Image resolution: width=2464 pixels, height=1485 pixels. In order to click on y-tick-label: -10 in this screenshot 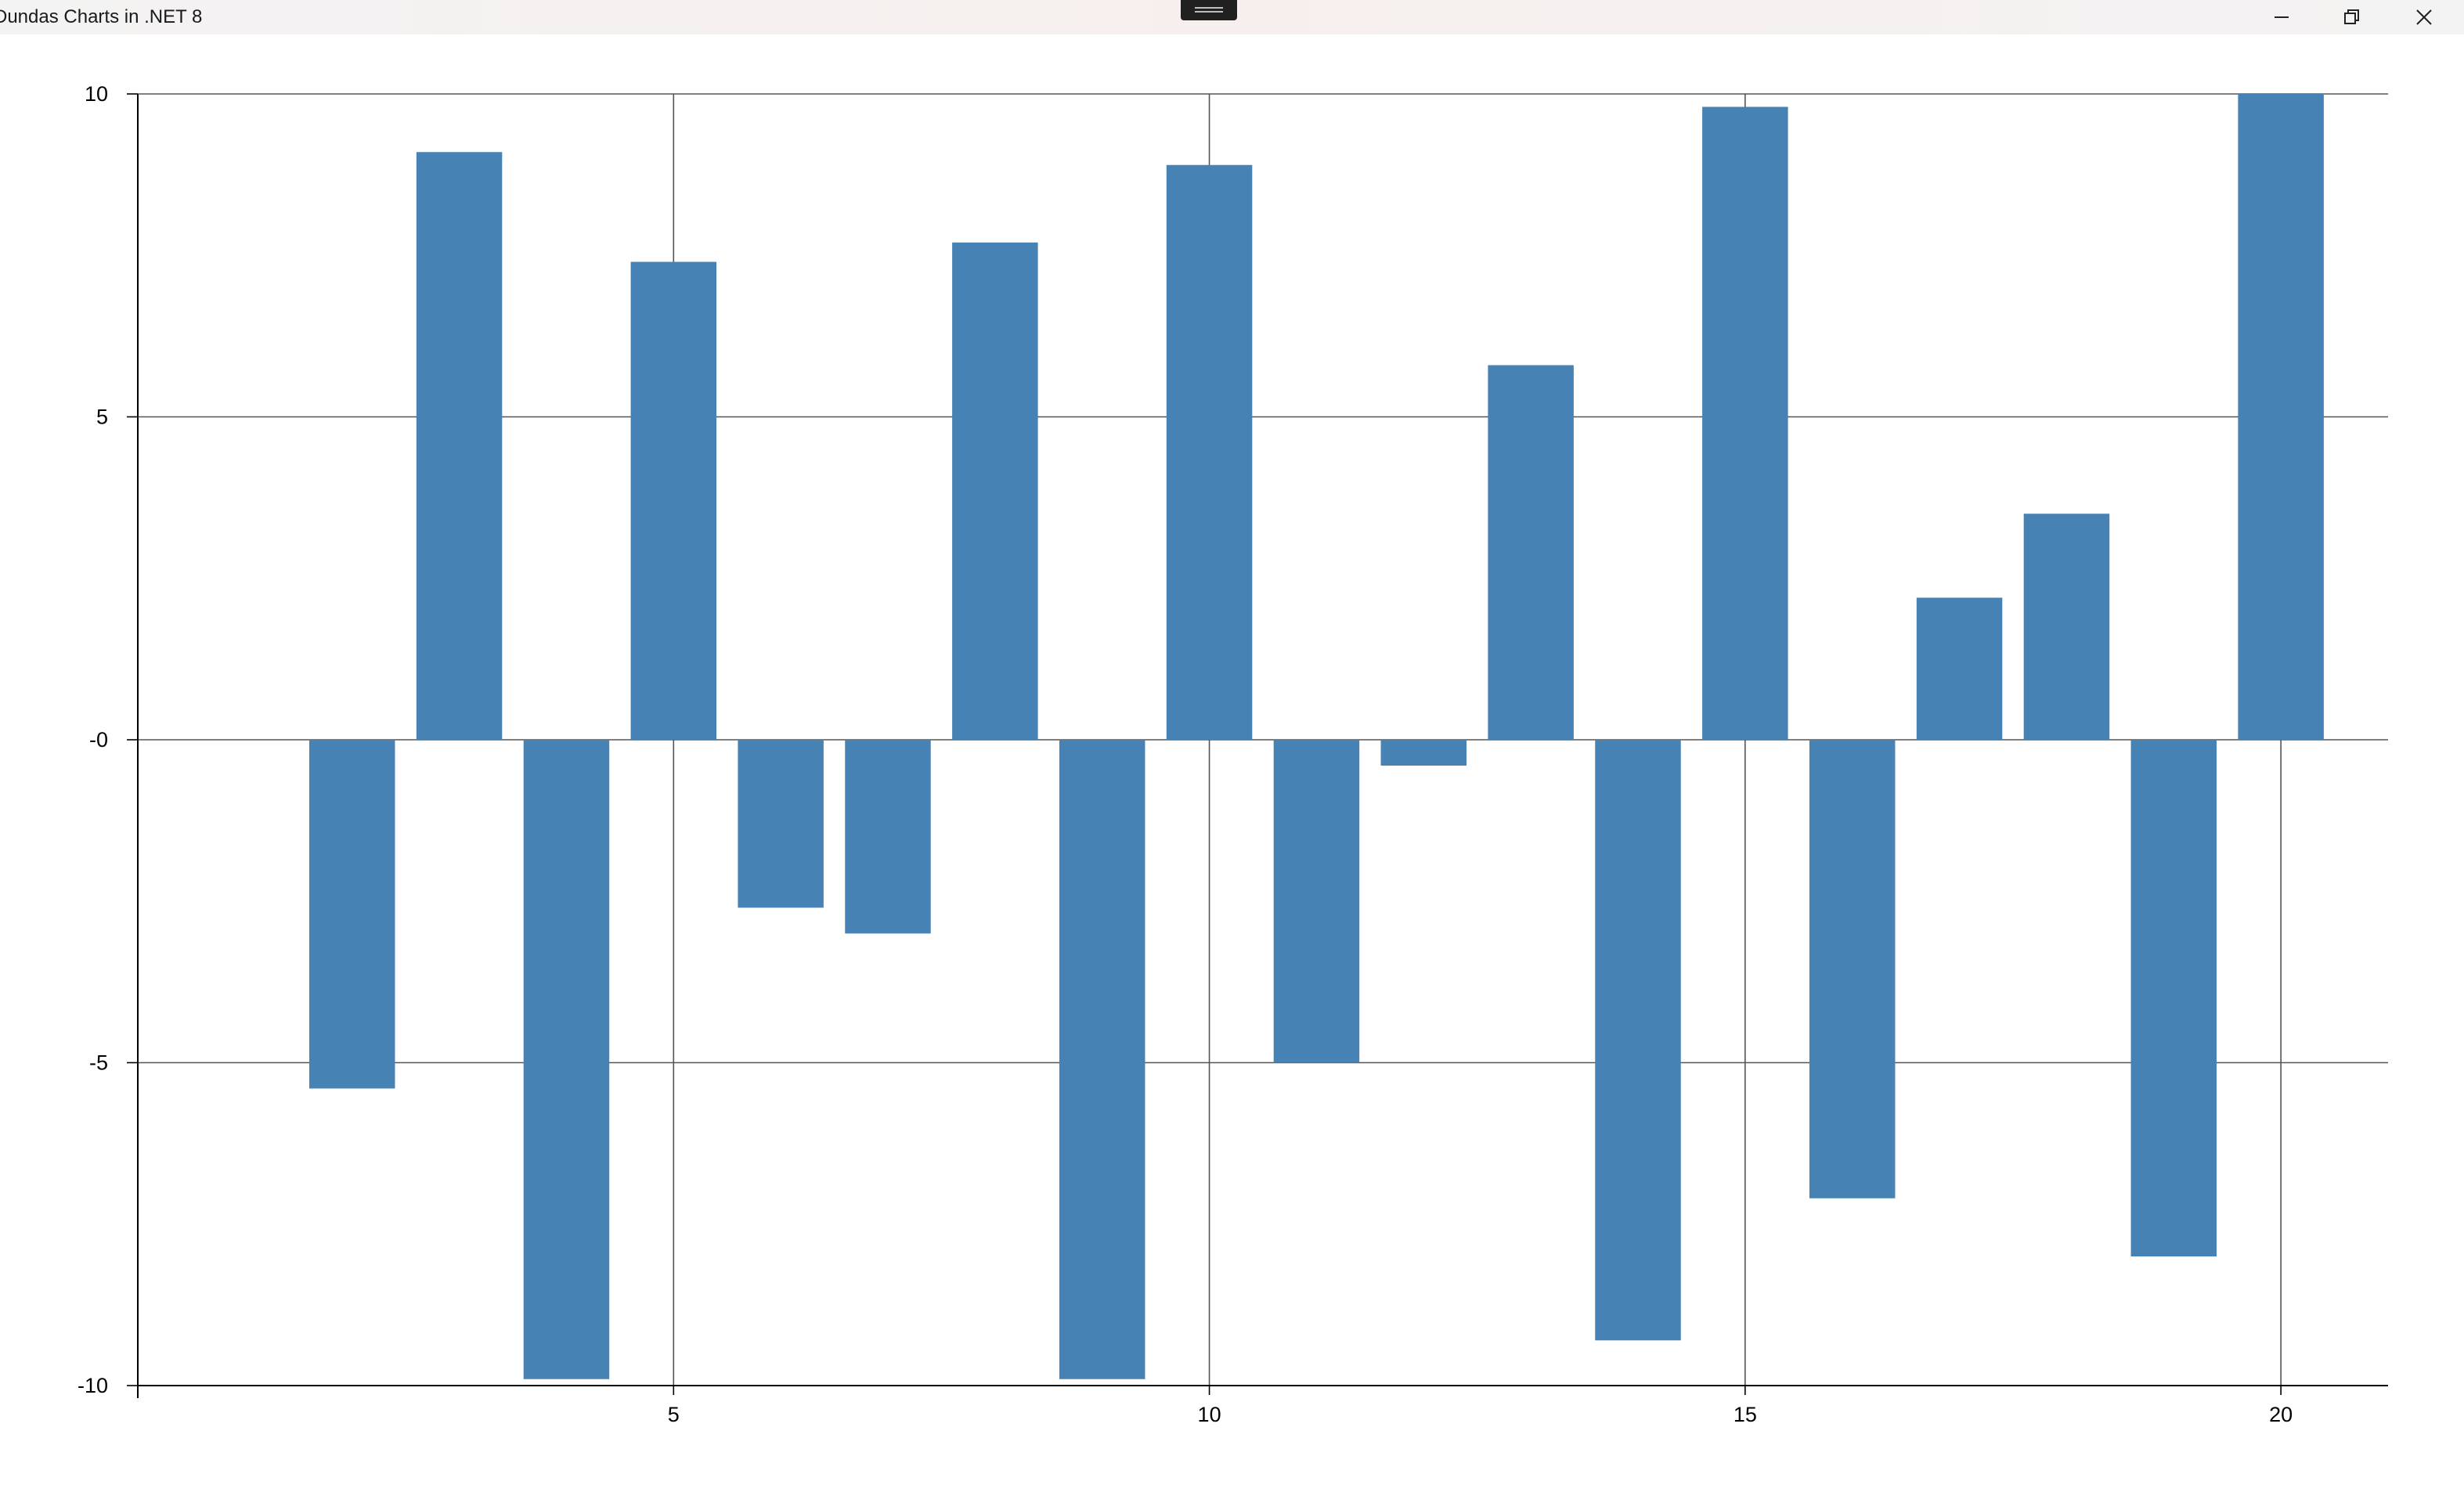, I will do `click(93, 1385)`.